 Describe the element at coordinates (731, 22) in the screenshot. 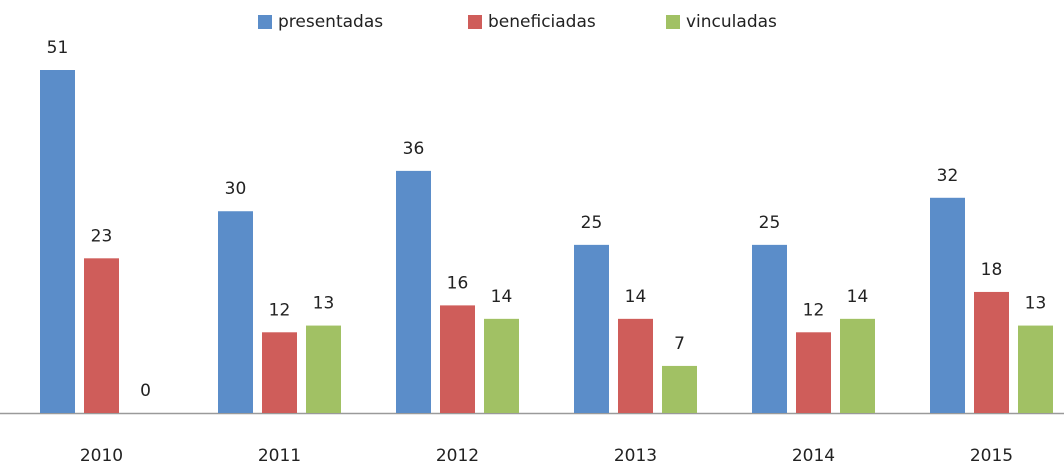

I see `legend-label: vinculadas` at that location.